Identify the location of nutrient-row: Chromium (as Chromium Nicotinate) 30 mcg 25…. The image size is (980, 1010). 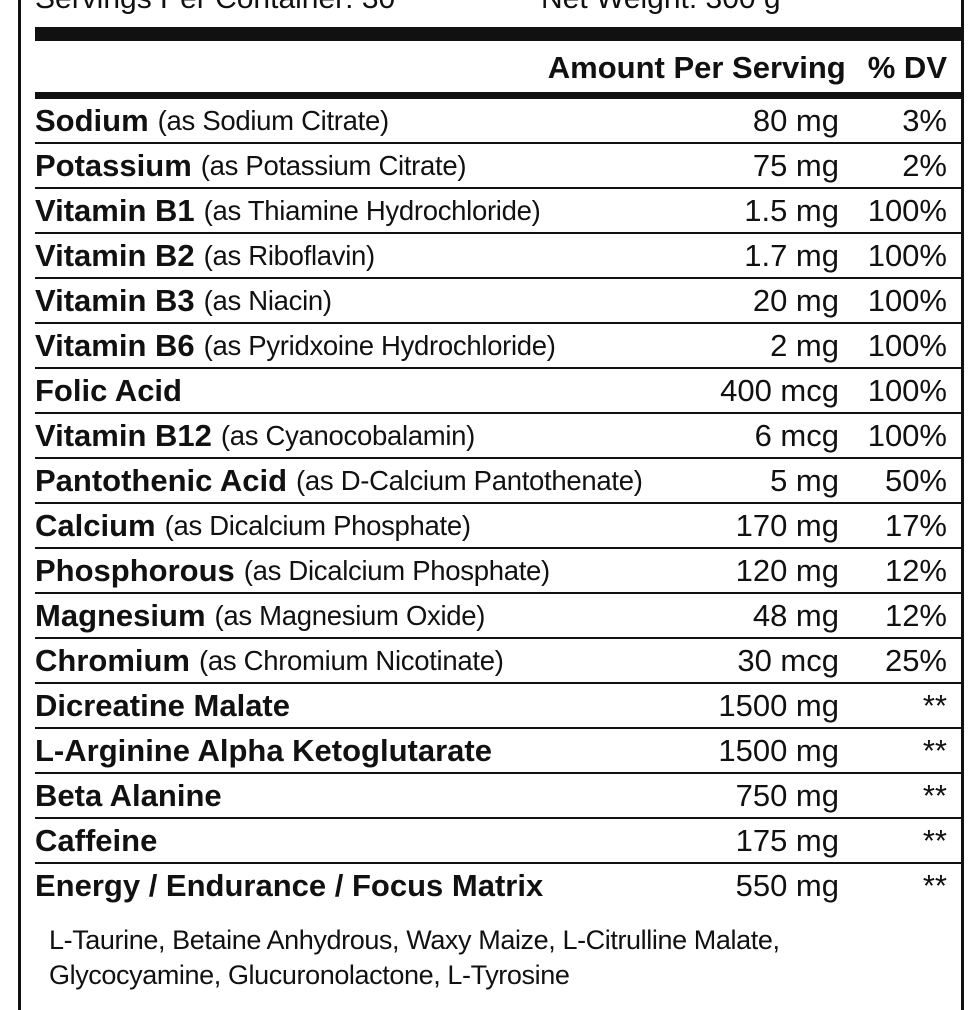
(498, 661).